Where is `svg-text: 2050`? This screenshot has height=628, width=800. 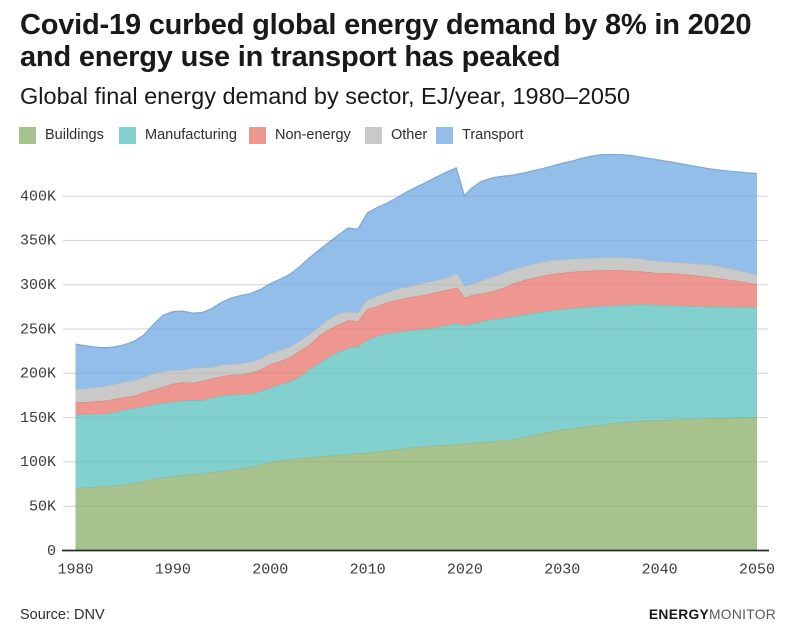 svg-text: 2050 is located at coordinates (757, 570).